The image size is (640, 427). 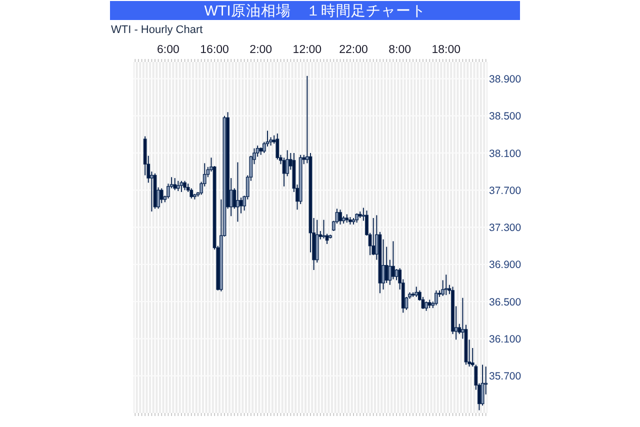 What do you see at coordinates (214, 50) in the screenshot?
I see `x-tick-label: 16:00` at bounding box center [214, 50].